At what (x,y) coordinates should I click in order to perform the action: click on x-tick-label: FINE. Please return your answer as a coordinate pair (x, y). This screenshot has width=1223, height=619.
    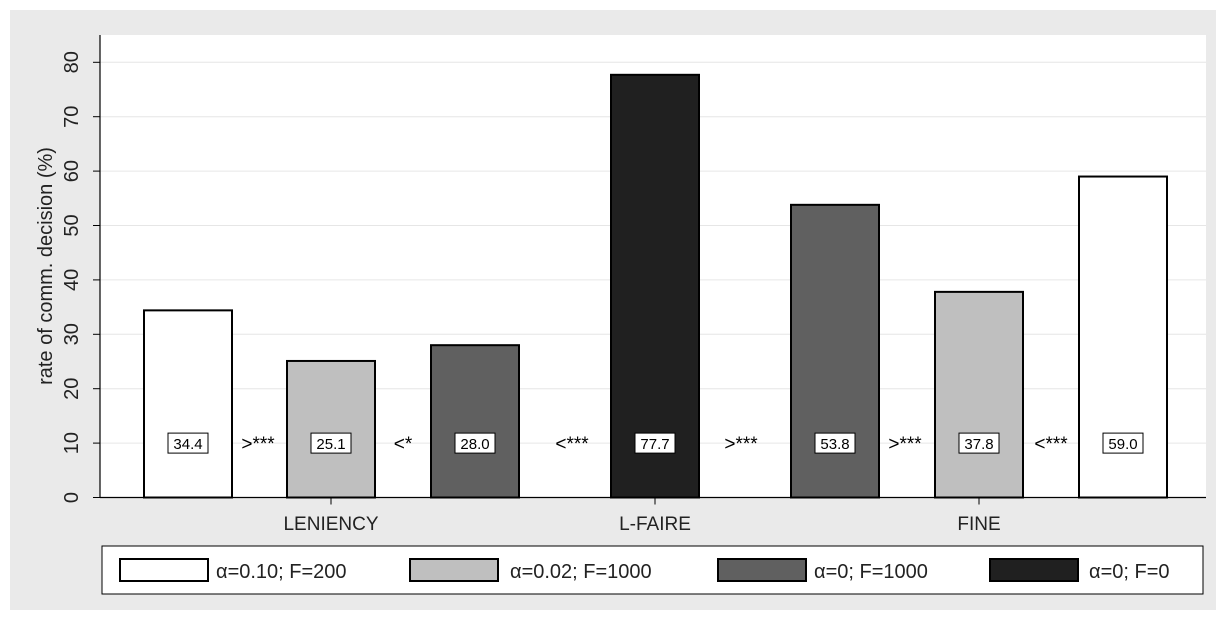
    Looking at the image, I should click on (978, 524).